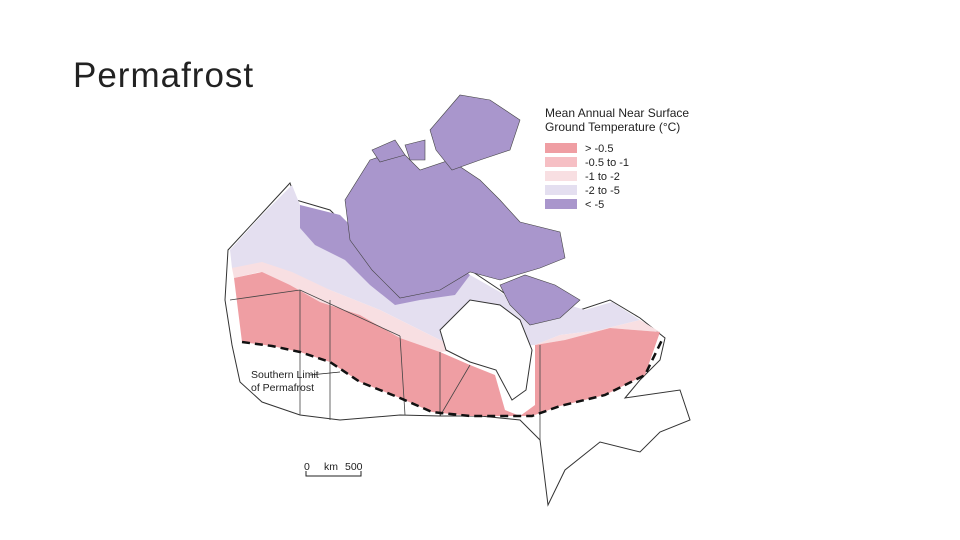 Image resolution: width=960 pixels, height=540 pixels. What do you see at coordinates (307, 467) in the screenshot?
I see `scale-start: 0` at bounding box center [307, 467].